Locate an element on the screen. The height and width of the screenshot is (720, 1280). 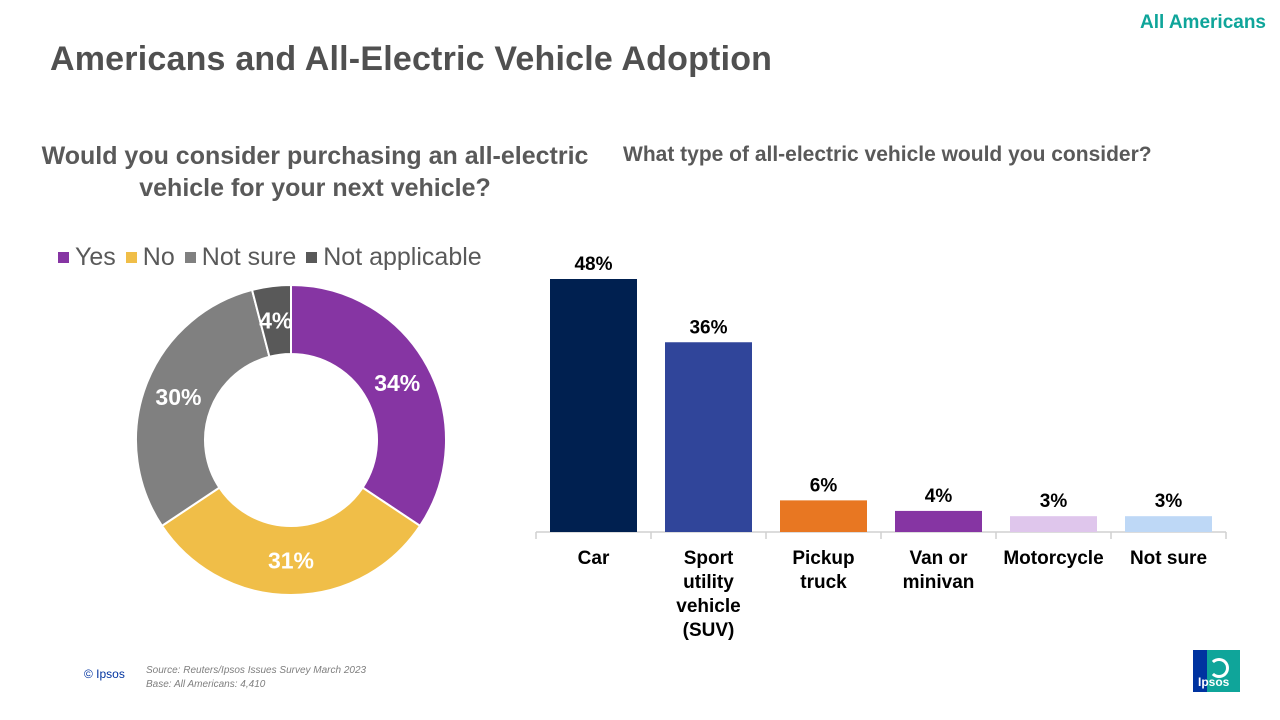
x-tick-label-pickup-truck: Pickup truck is located at coordinates (823, 570).